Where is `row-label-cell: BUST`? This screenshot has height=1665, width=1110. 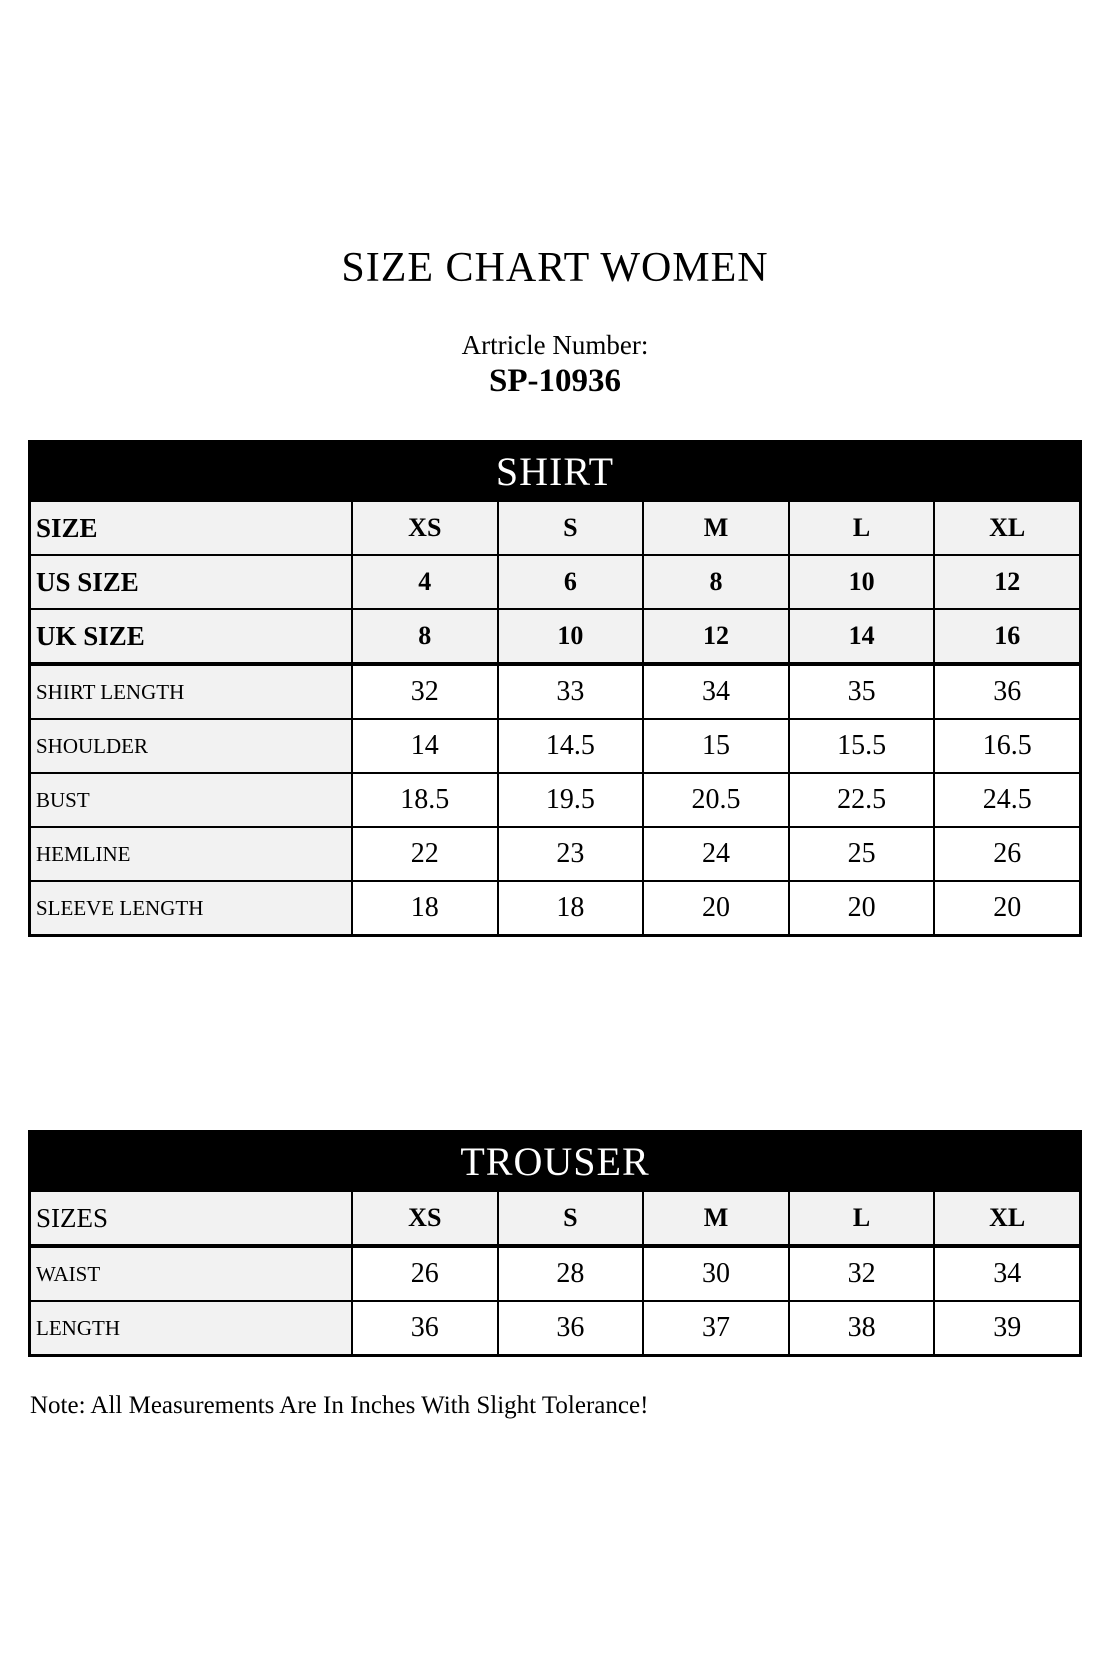
row-label-cell: BUST is located at coordinates (191, 800).